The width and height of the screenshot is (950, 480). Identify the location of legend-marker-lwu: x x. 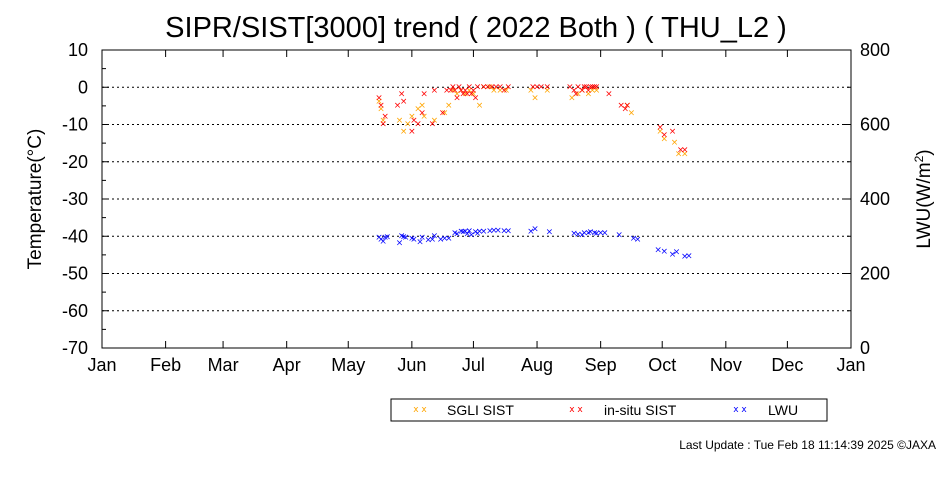
(740, 410).